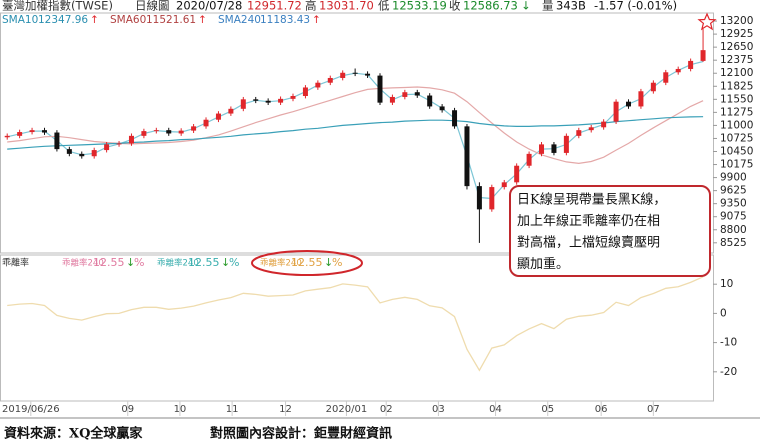 The height and width of the screenshot is (448, 760). Describe the element at coordinates (232, 409) in the screenshot. I see `x-tick-label: 11` at that location.